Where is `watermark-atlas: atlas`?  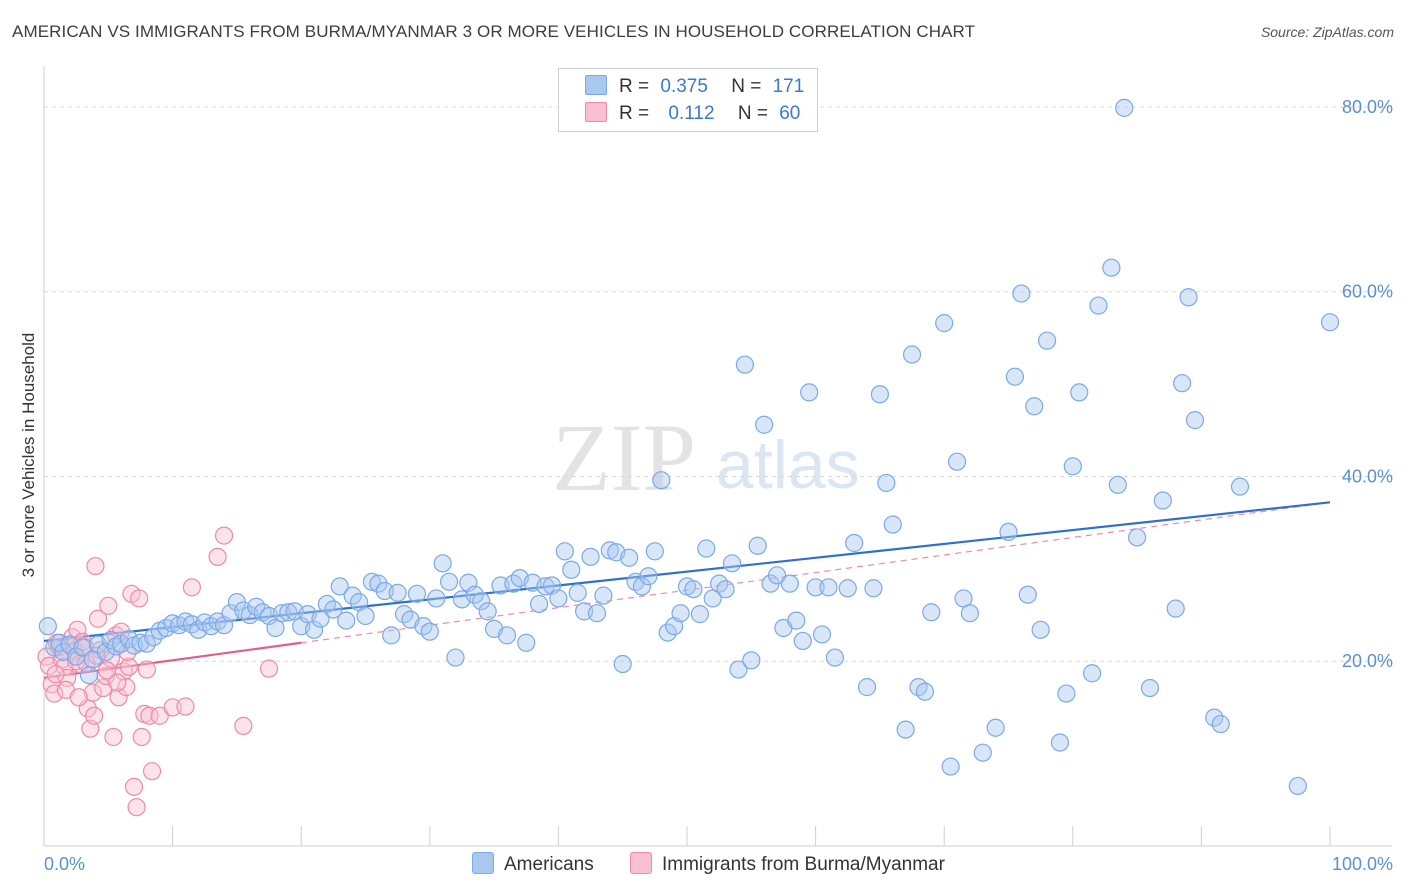 watermark-atlas: atlas is located at coordinates (788, 465).